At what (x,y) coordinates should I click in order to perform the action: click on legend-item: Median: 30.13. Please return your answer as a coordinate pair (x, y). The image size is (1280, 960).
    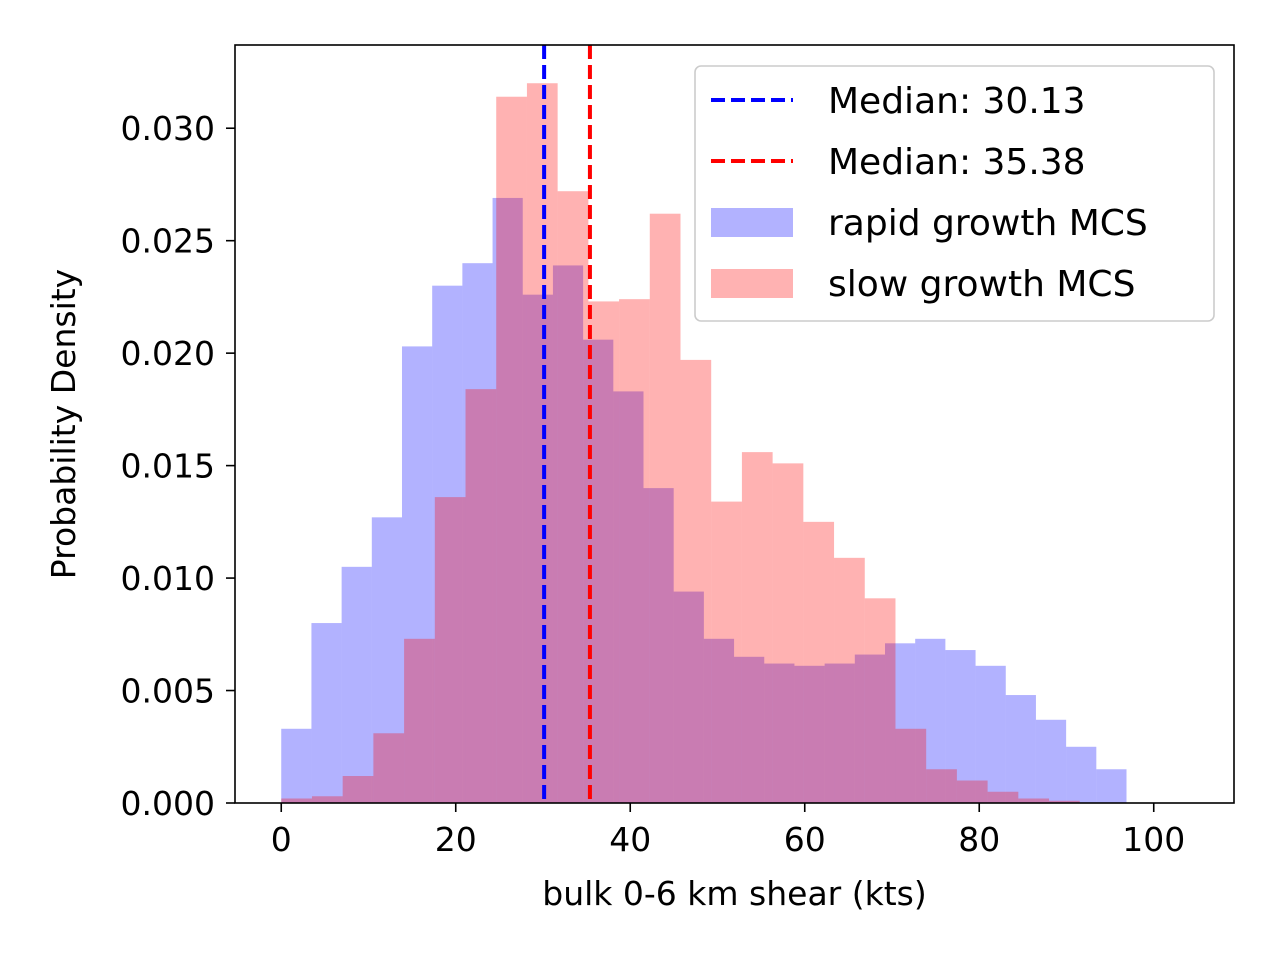
    Looking at the image, I should click on (898, 101).